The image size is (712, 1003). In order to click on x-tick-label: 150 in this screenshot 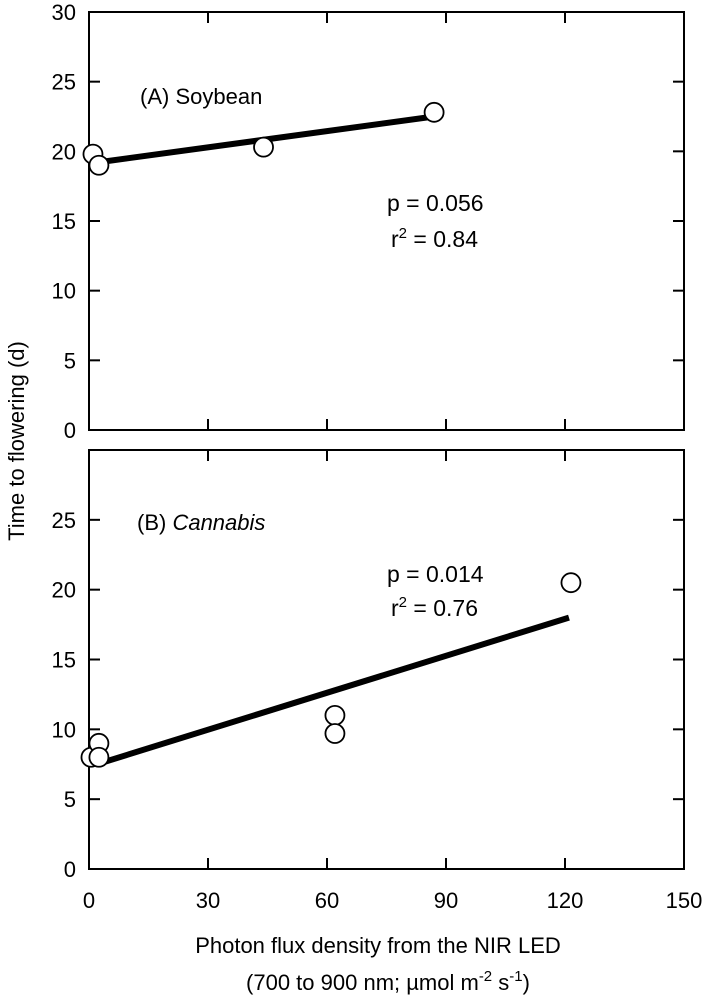, I will do `click(684, 900)`.